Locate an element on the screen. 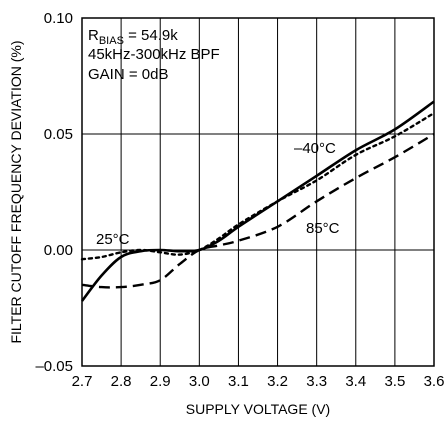  x-tick-label: 3.4 is located at coordinates (355, 381).